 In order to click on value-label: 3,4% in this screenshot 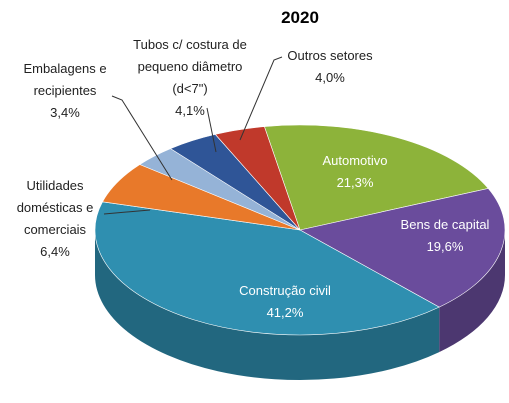, I will do `click(65, 112)`.